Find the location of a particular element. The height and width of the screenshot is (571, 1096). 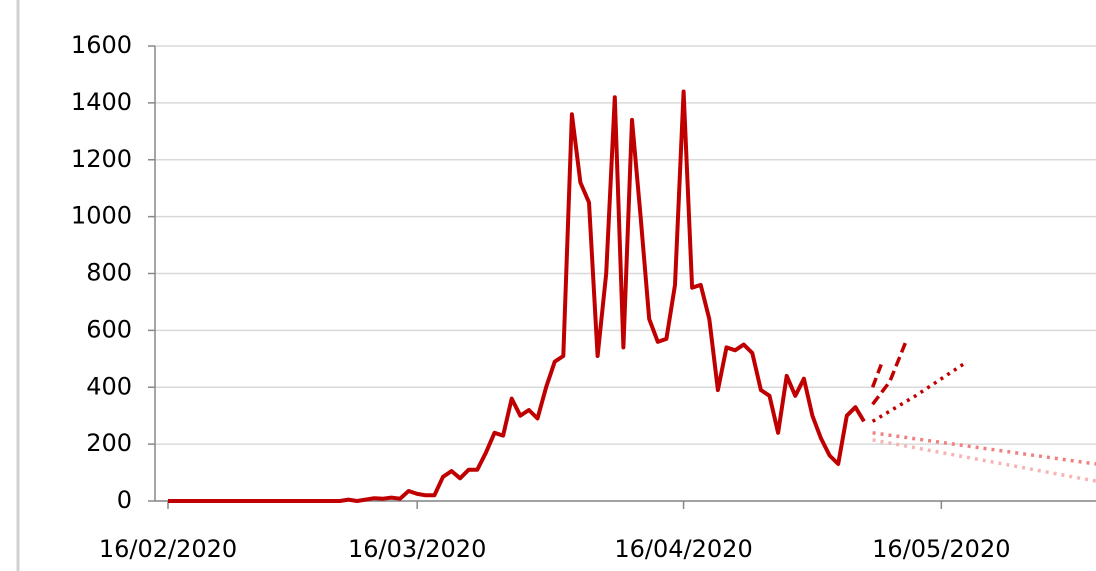

x-tick-label: 16/02/2020 is located at coordinates (168, 549).